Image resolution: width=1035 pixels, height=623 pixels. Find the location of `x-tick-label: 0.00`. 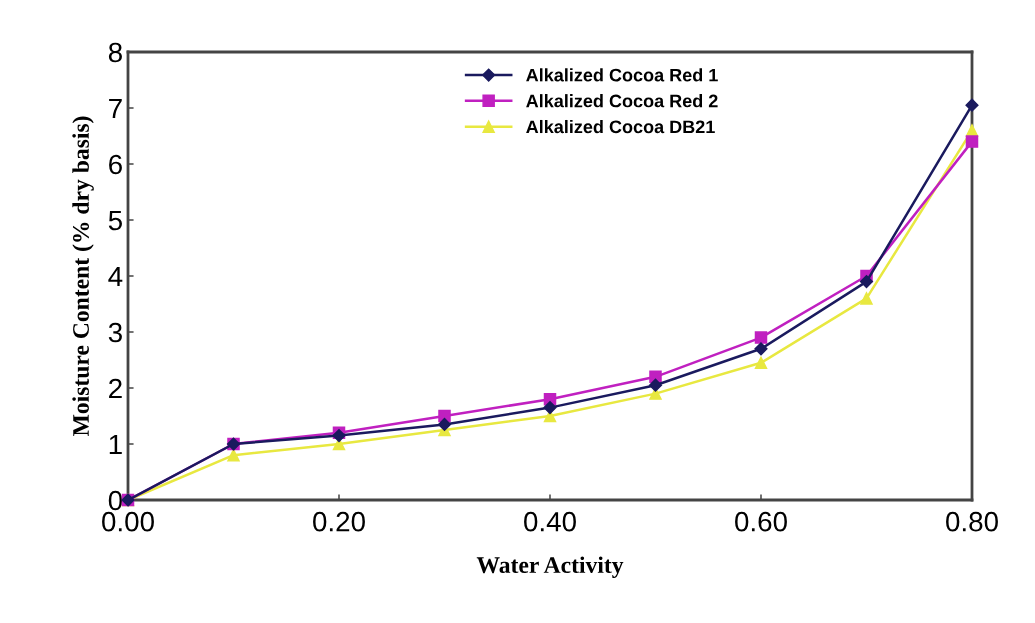

x-tick-label: 0.00 is located at coordinates (128, 521).